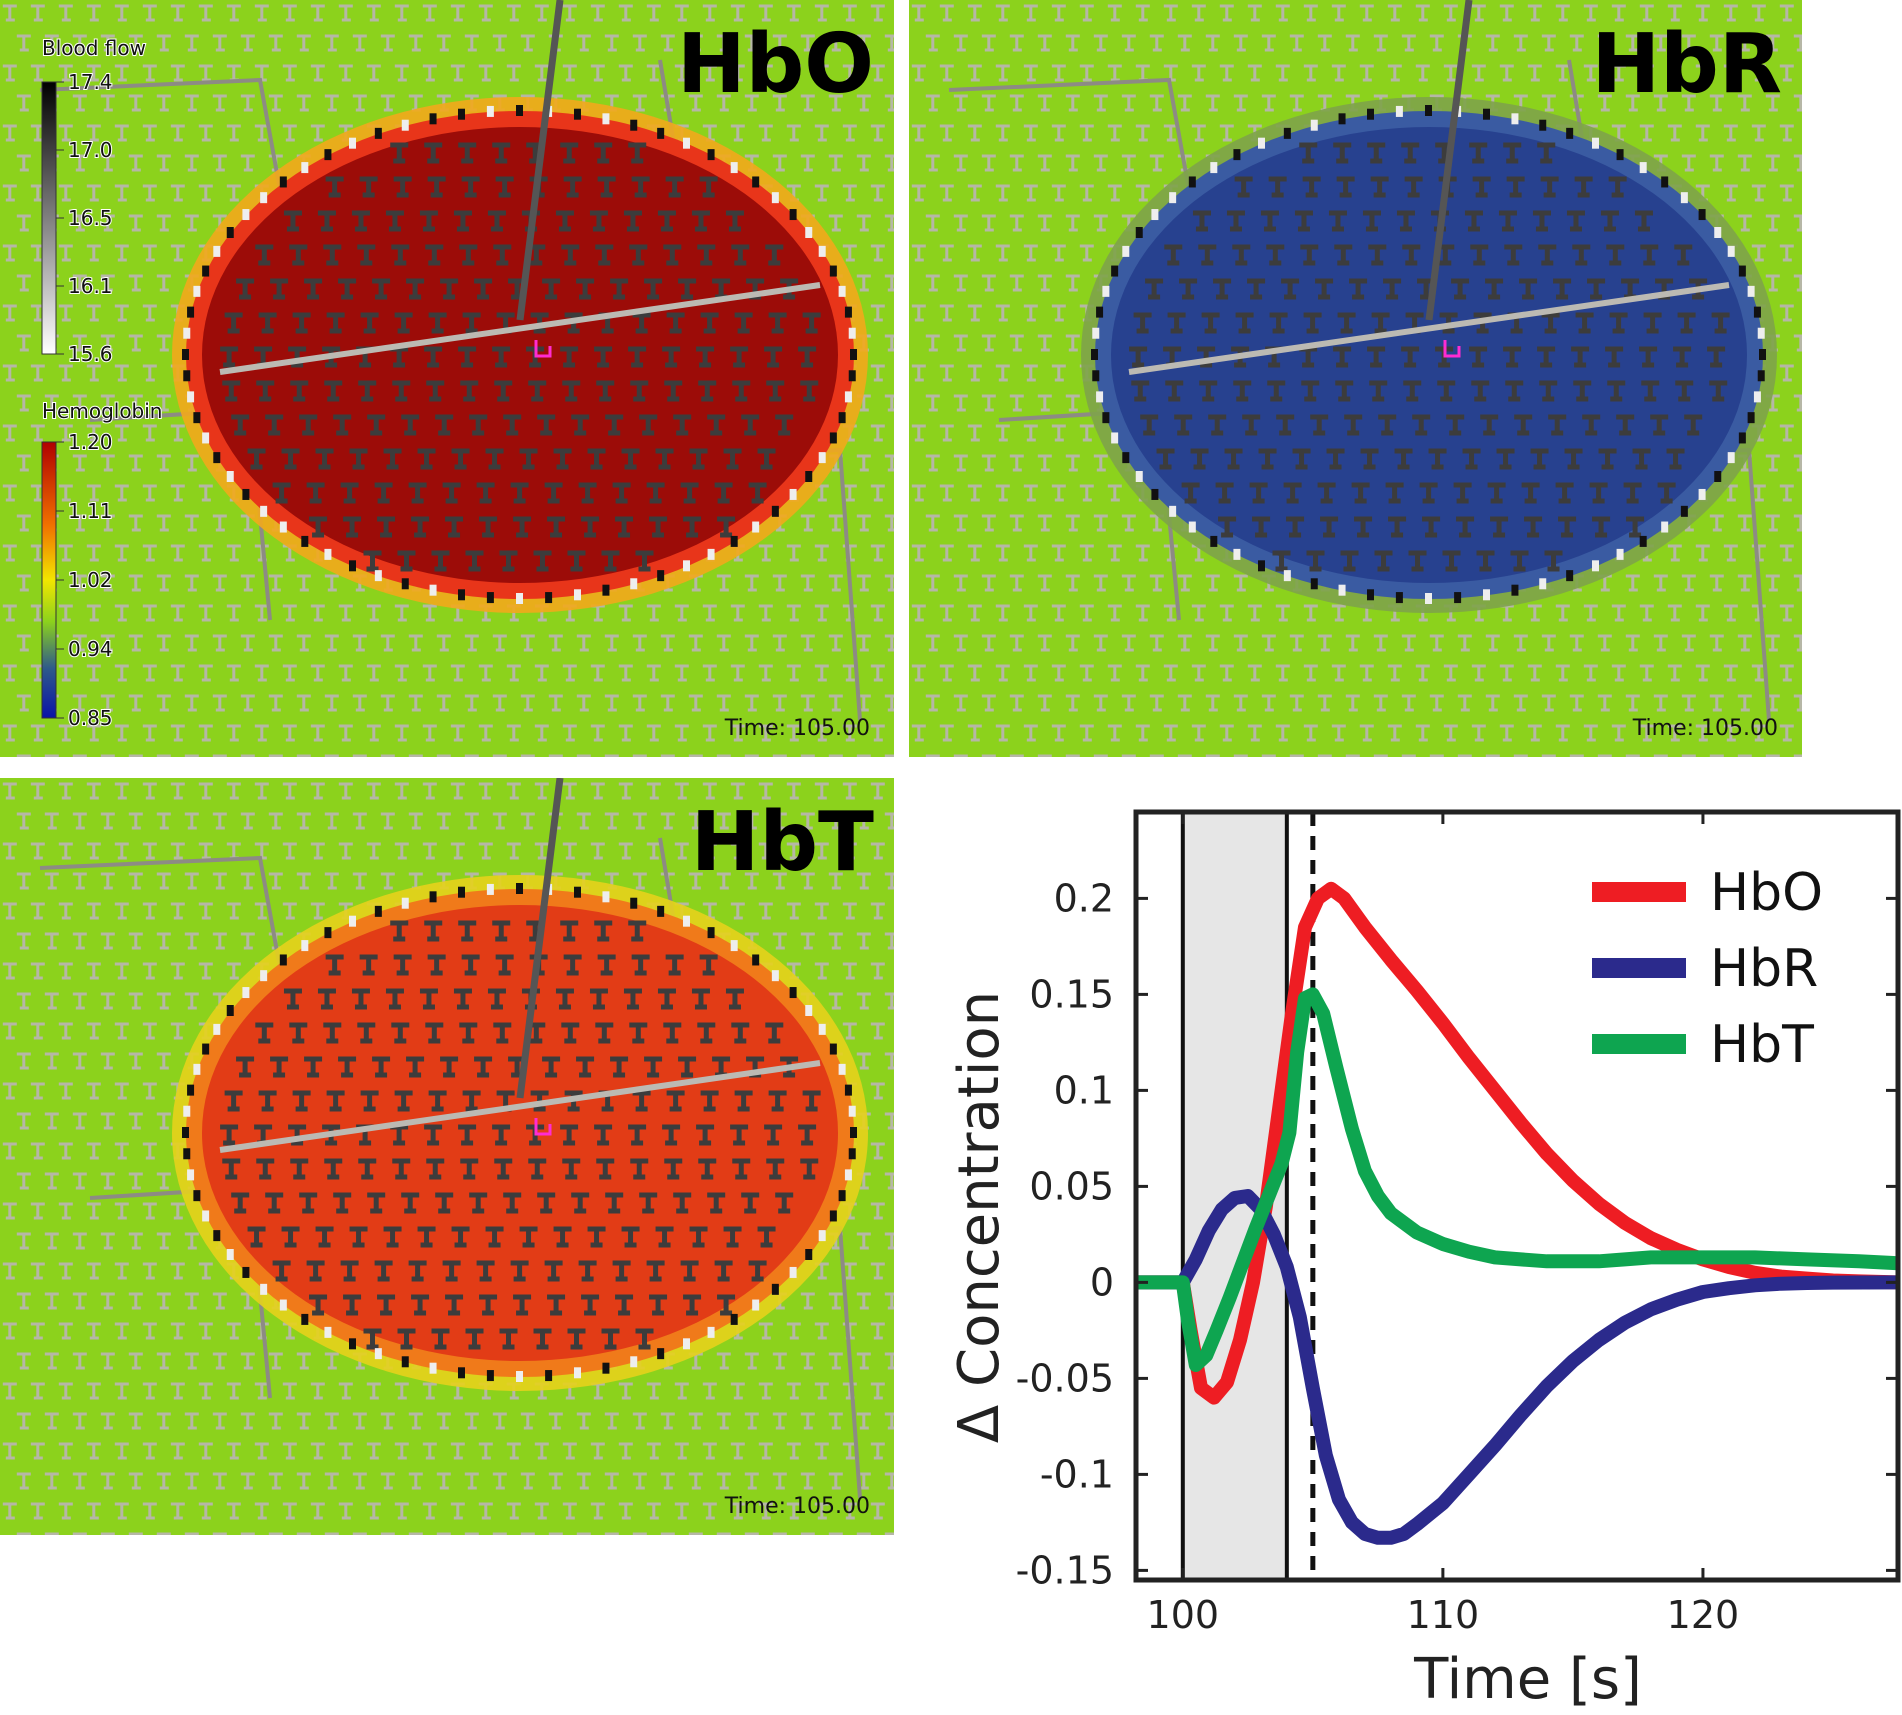 The height and width of the screenshot is (1715, 1902). I want to click on blood-flow-tick: 16.1, so click(90, 286).